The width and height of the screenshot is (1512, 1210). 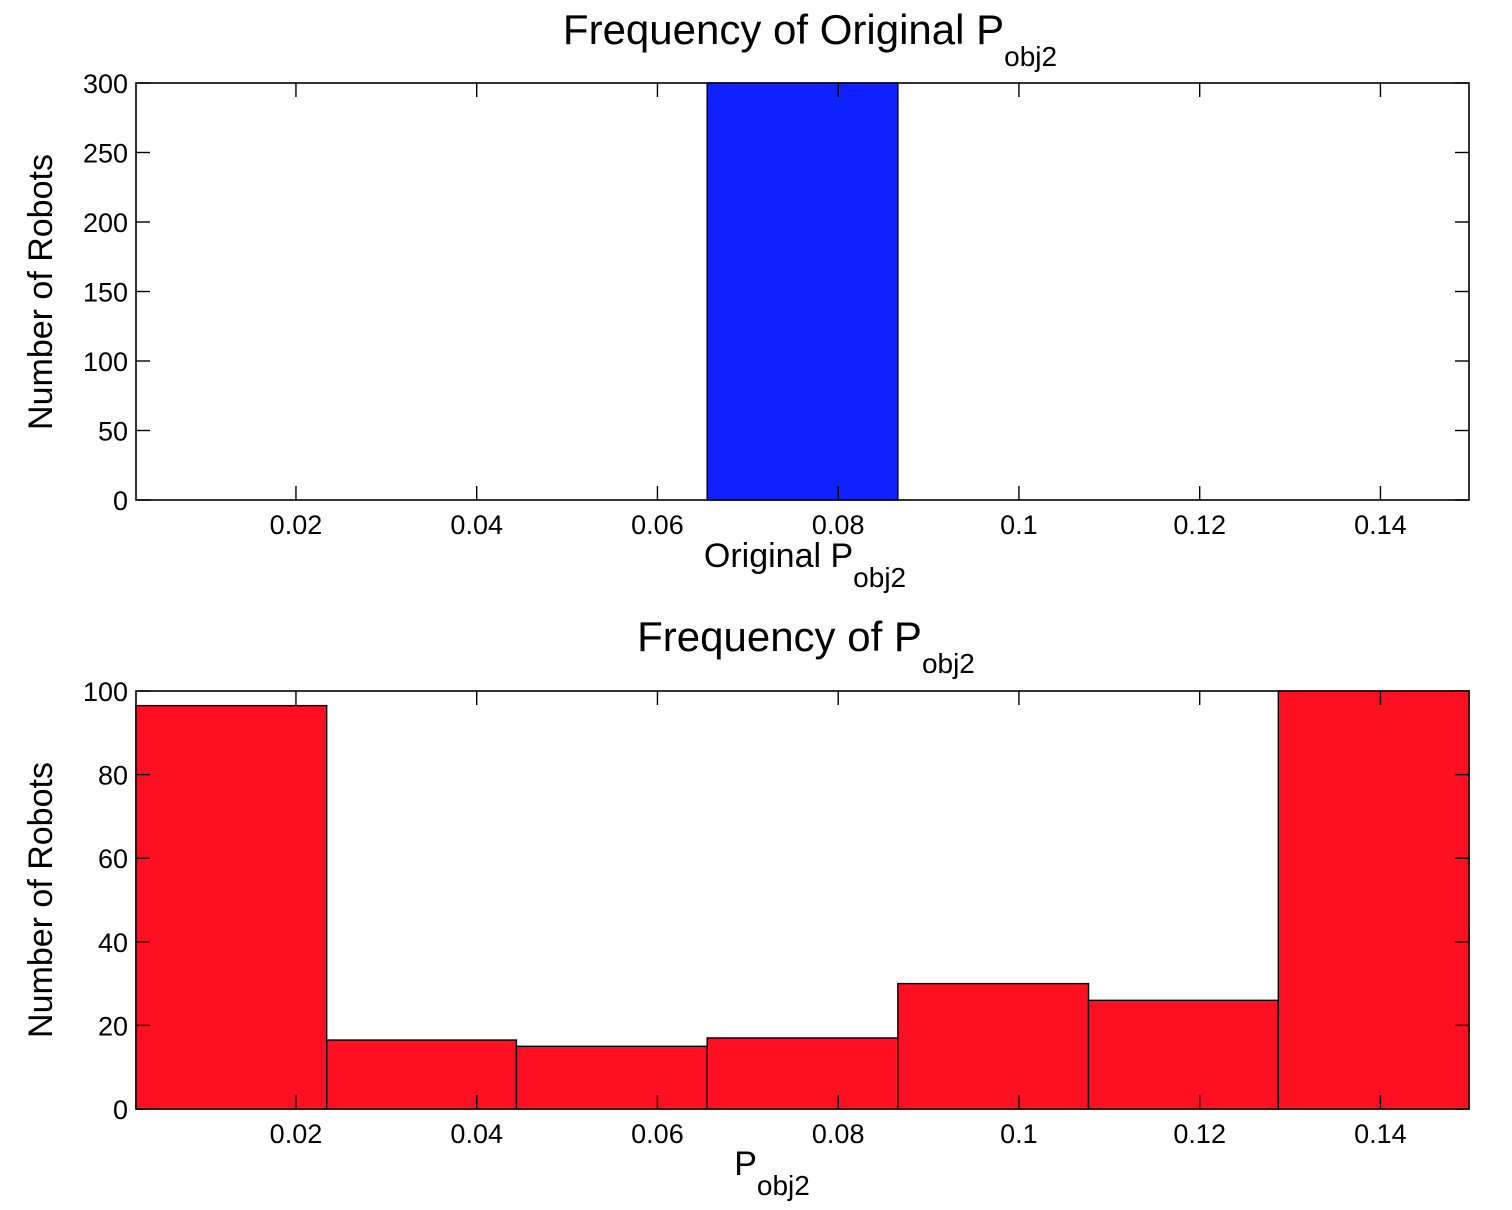 What do you see at coordinates (838, 525) in the screenshot?
I see `chart-1-x-tick-label: 0.08` at bounding box center [838, 525].